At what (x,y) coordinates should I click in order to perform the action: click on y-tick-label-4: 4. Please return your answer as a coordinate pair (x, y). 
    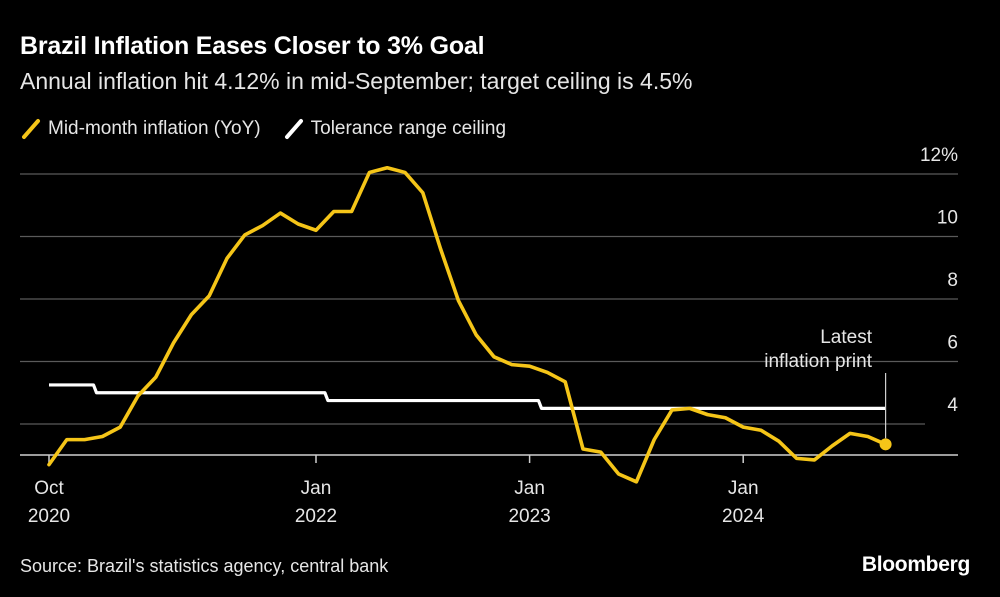
    Looking at the image, I should click on (952, 405).